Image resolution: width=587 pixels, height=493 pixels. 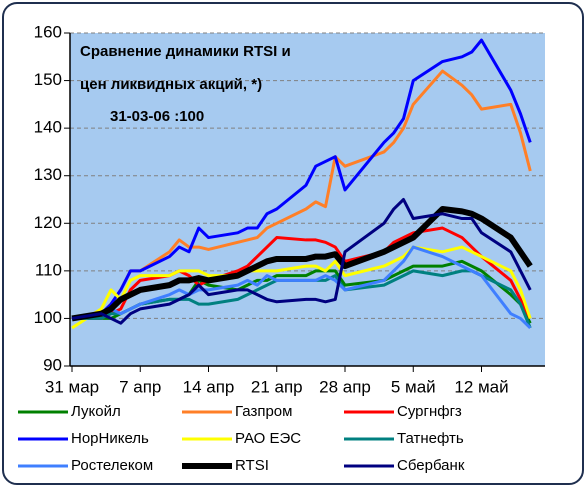 I want to click on y-tick-label: 110, so click(x=48, y=269).